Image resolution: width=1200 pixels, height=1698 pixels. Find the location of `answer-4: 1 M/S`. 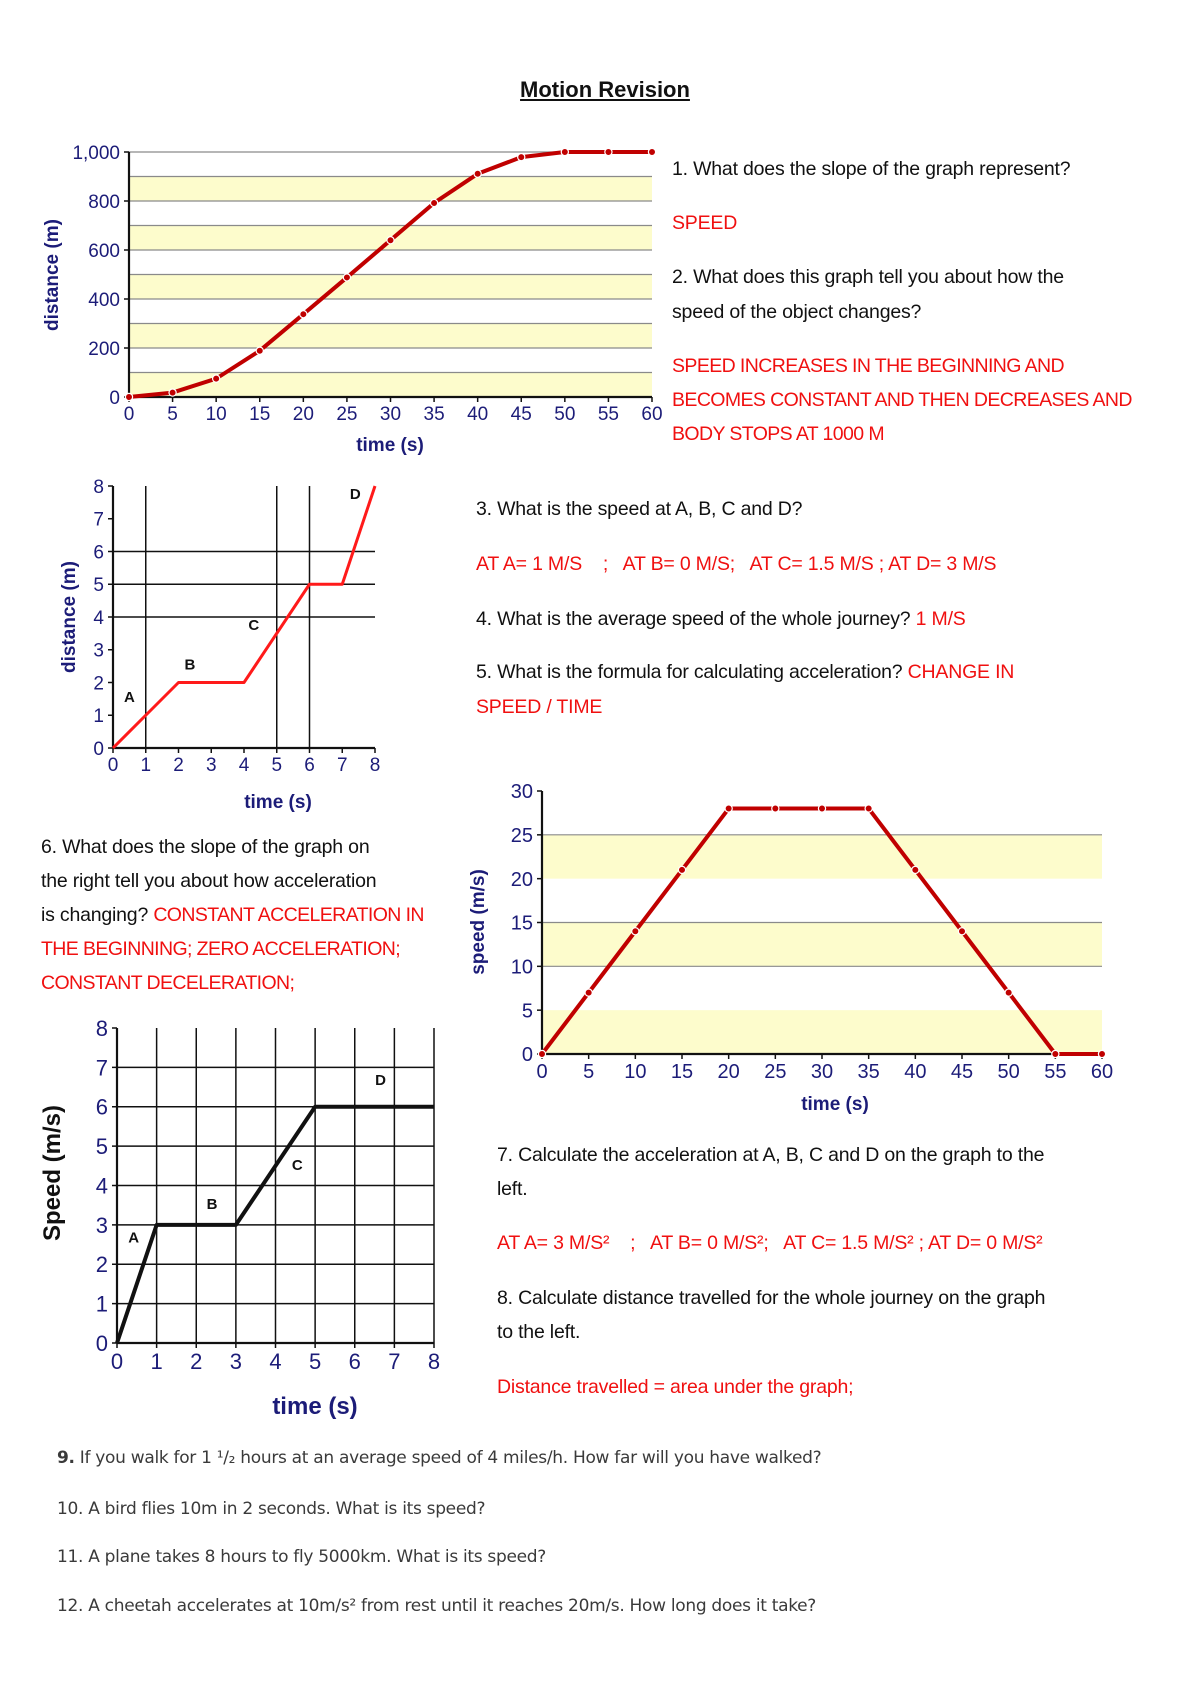

answer-4: 1 M/S is located at coordinates (940, 619).